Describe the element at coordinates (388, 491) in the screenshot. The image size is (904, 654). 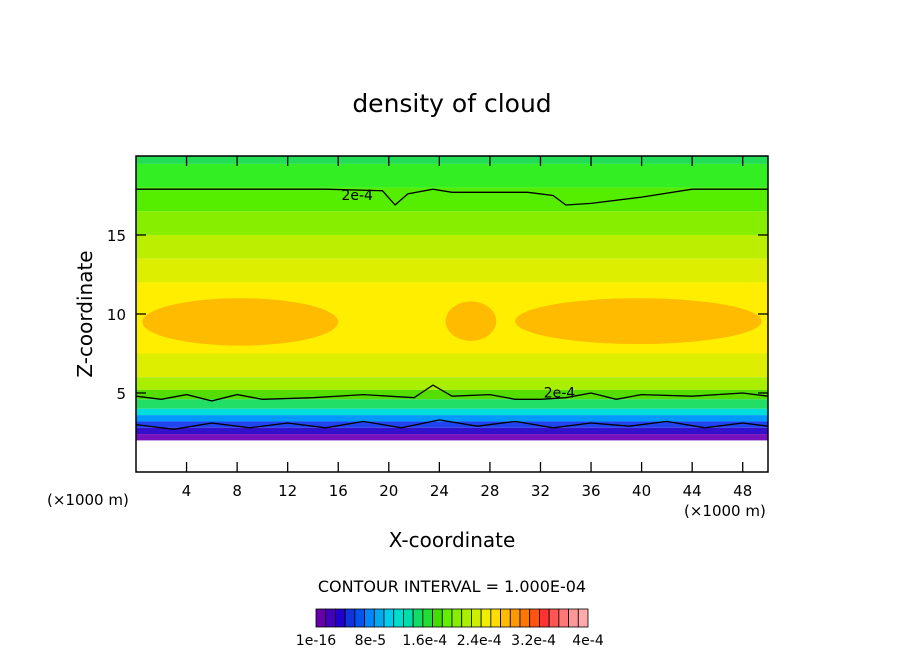
I see `x-tick-label-4: 20` at that location.